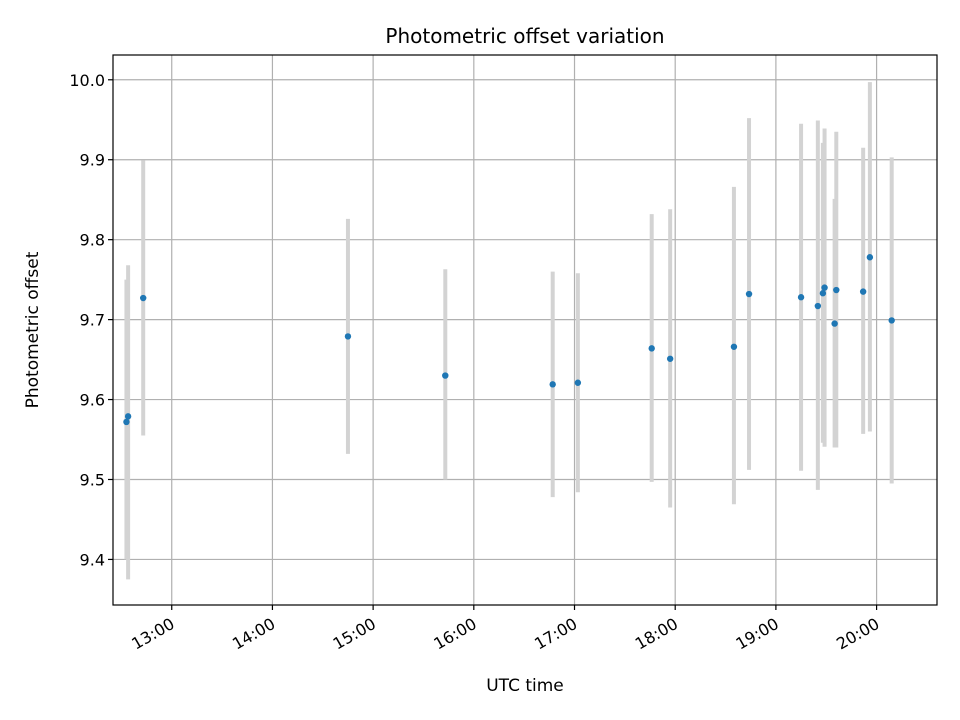 This screenshot has height=720, width=960. I want to click on y-tick-label: 9.7, so click(92, 320).